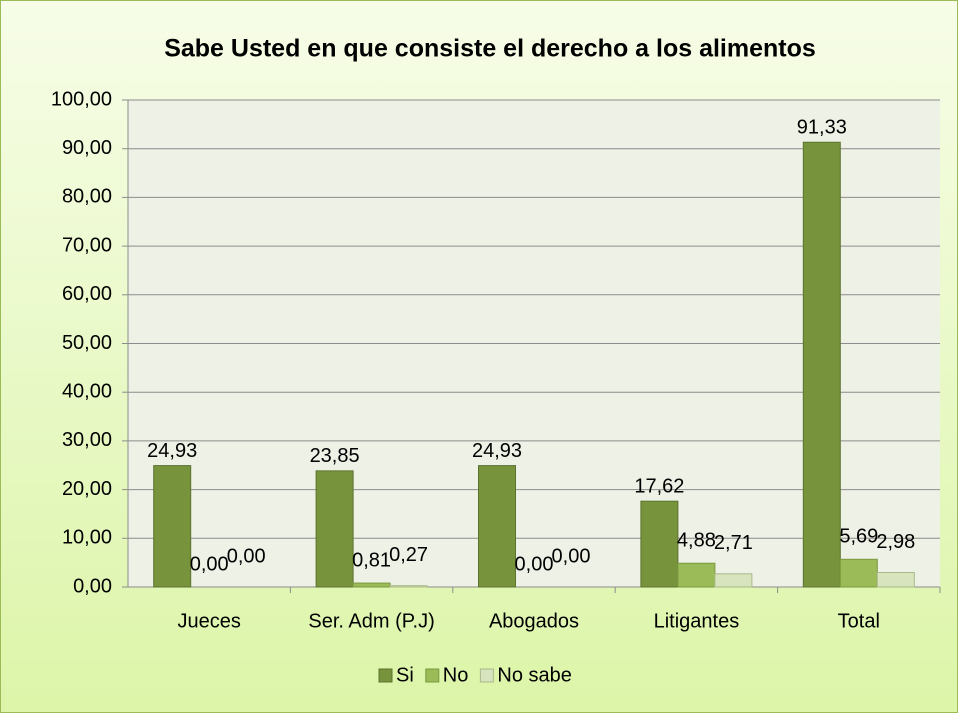 This screenshot has width=958, height=713. Describe the element at coordinates (405, 675) in the screenshot. I see `legend-label: Si` at that location.